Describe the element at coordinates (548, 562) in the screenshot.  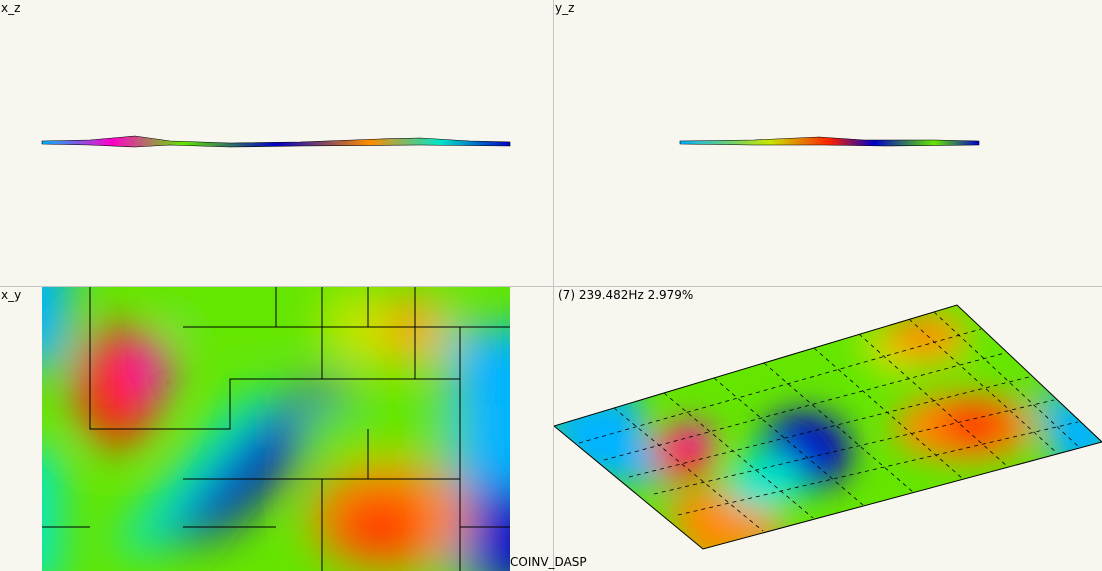
I see `model-name-label: COINV_DASP` at that location.